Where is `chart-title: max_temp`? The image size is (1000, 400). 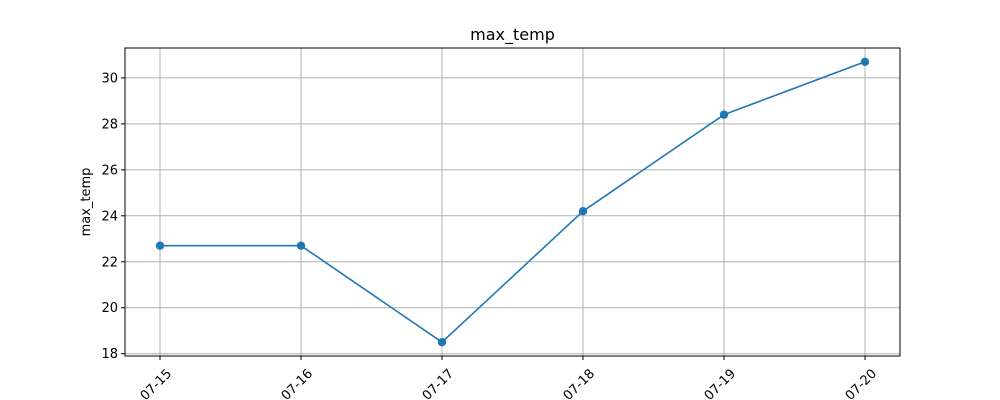
chart-title: max_temp is located at coordinates (512, 35).